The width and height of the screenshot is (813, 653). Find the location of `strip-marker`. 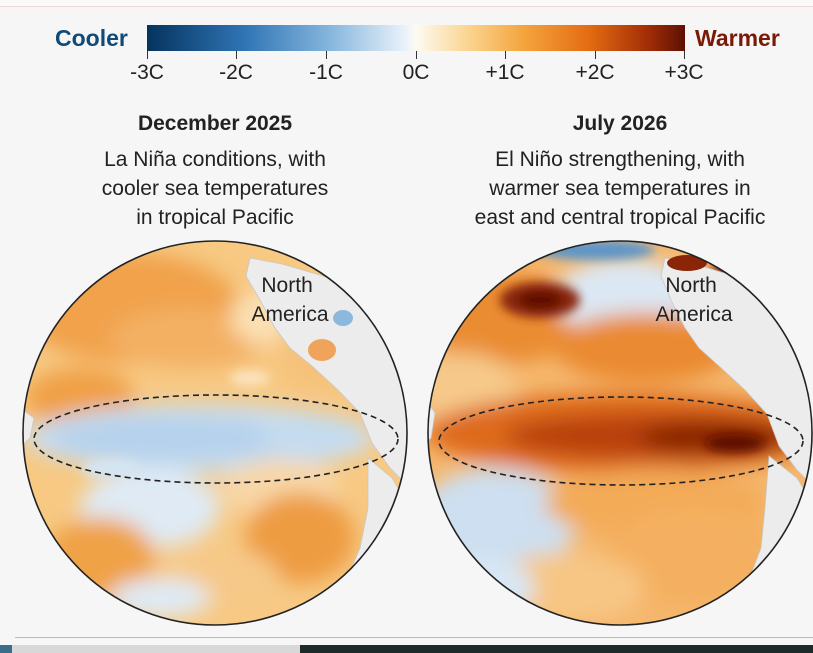

strip-marker is located at coordinates (6, 649).